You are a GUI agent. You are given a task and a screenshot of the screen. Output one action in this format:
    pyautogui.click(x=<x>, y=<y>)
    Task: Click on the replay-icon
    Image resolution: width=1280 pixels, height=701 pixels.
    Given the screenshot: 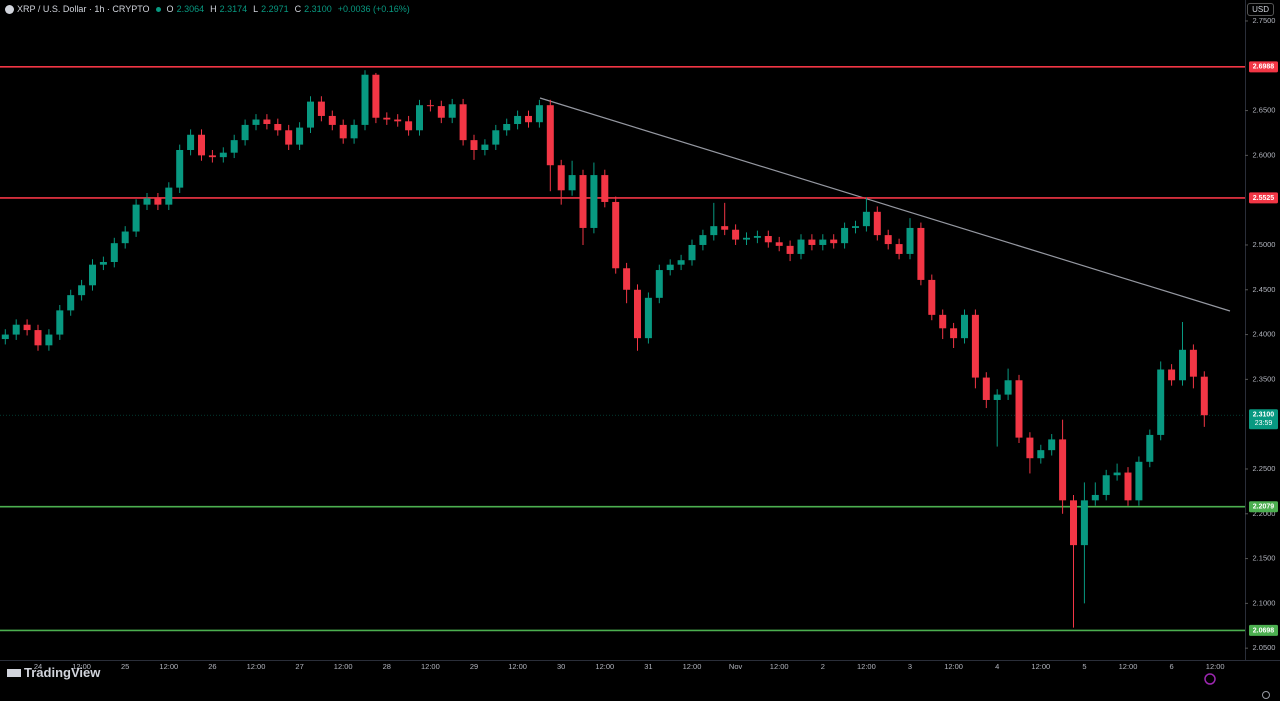 What is the action you would take?
    pyautogui.click(x=1210, y=679)
    